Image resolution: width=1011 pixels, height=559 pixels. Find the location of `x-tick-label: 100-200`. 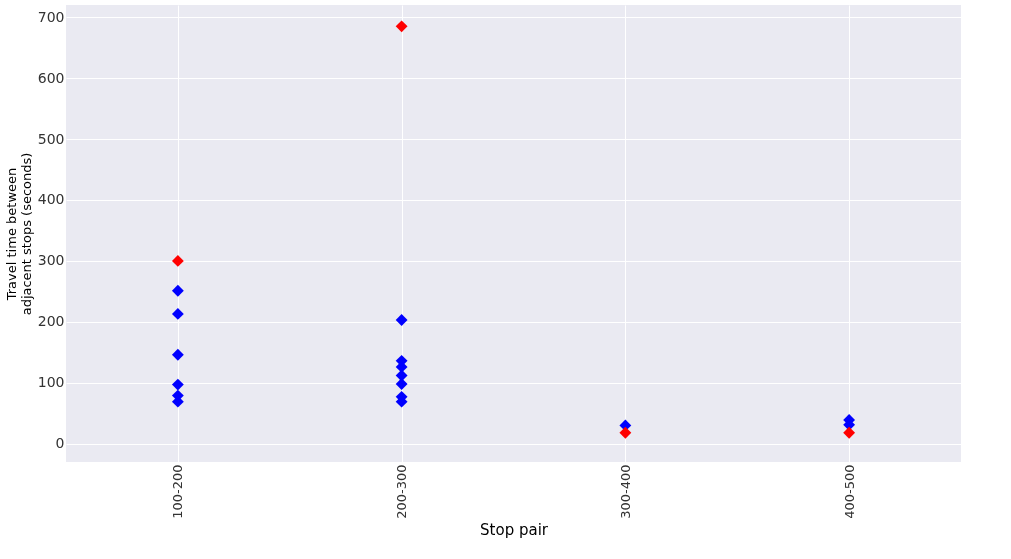

x-tick-label: 100-200 is located at coordinates (178, 491).